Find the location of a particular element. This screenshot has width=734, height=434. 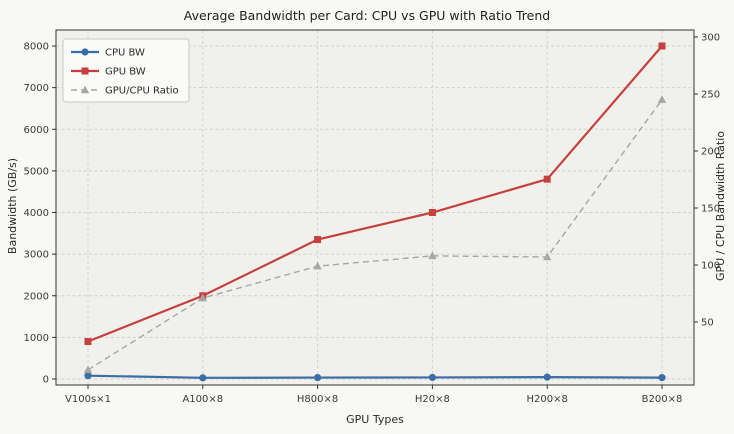

svg-text: 0 is located at coordinates (46, 380).